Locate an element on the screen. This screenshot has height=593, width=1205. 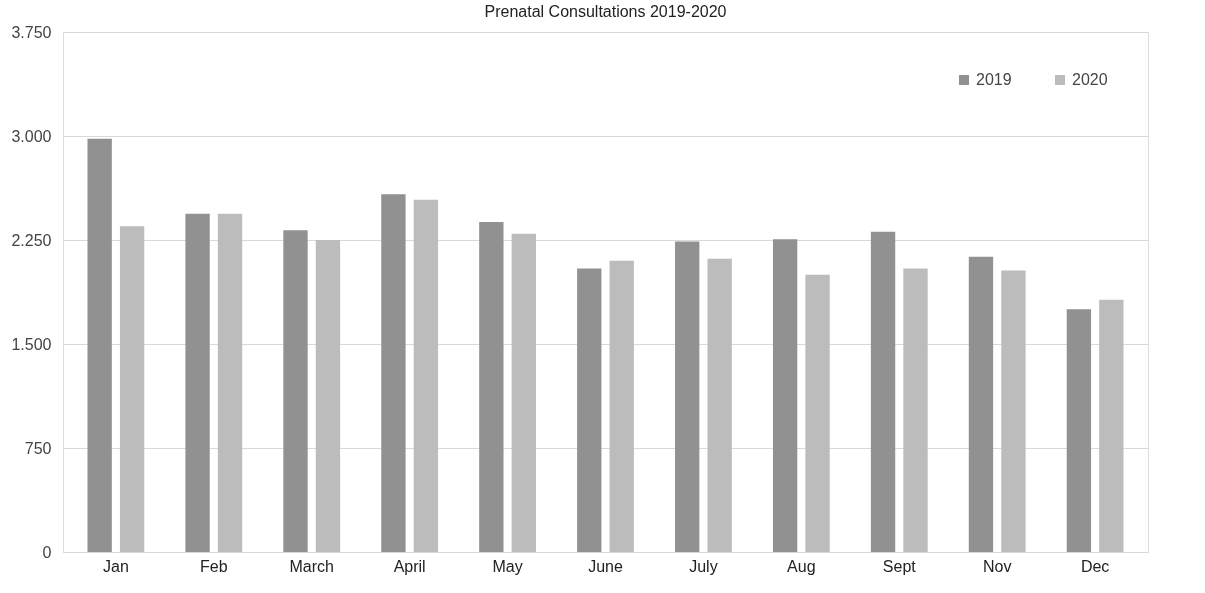
x-tick-label: Aug is located at coordinates (801, 566).